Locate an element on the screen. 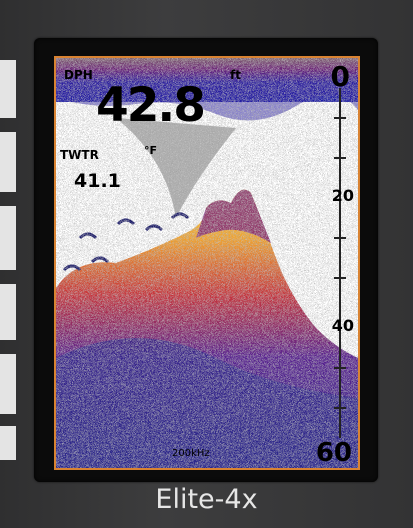 The width and height of the screenshot is (413, 528). scale-mark-60: 60 is located at coordinates (333, 453).